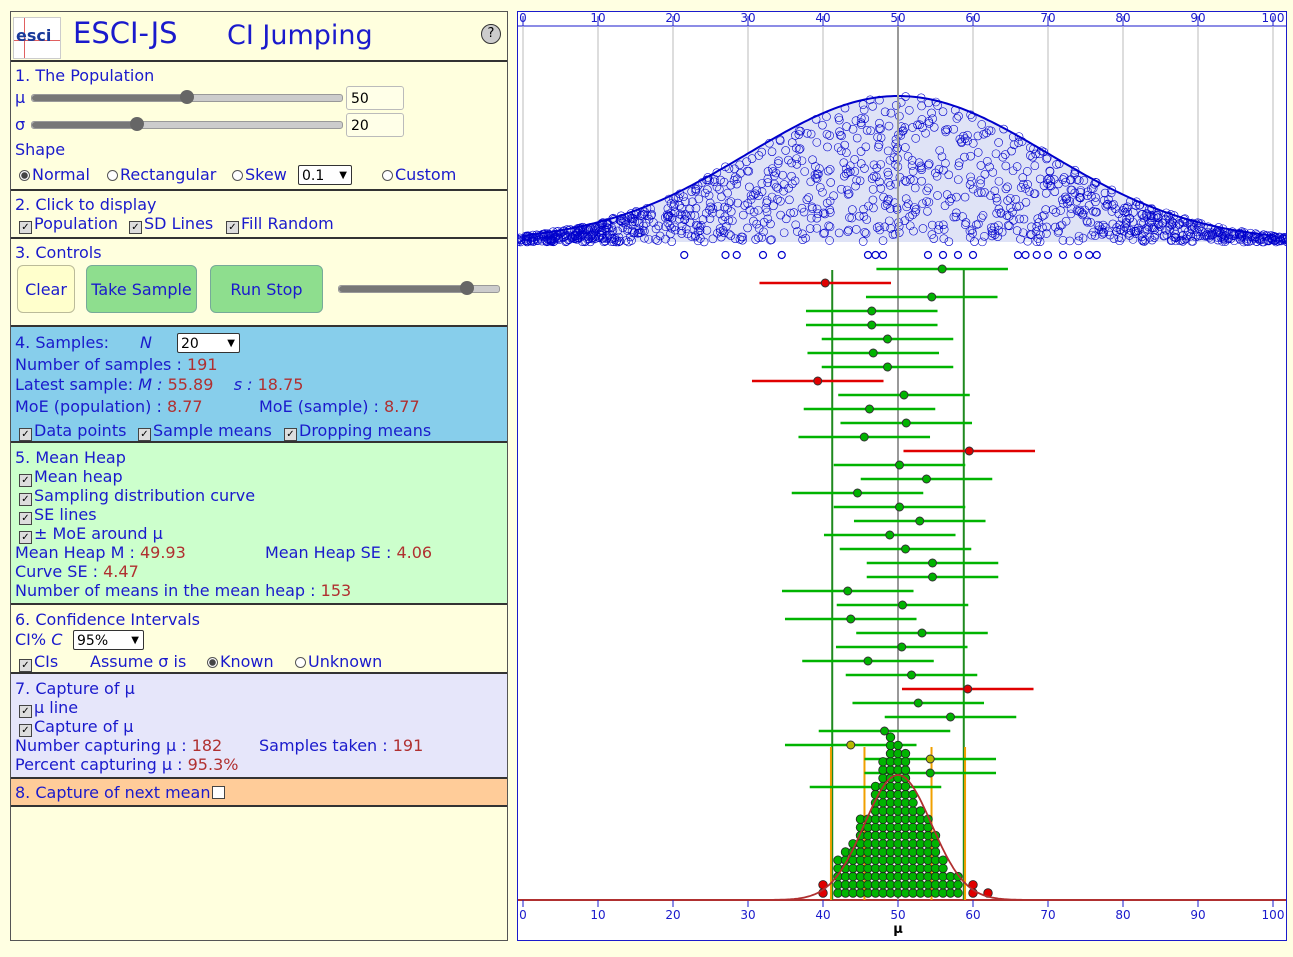 The height and width of the screenshot is (957, 1293). Describe the element at coordinates (72, 431) in the screenshot. I see `data-points-checkbox: ✓ Data points` at that location.